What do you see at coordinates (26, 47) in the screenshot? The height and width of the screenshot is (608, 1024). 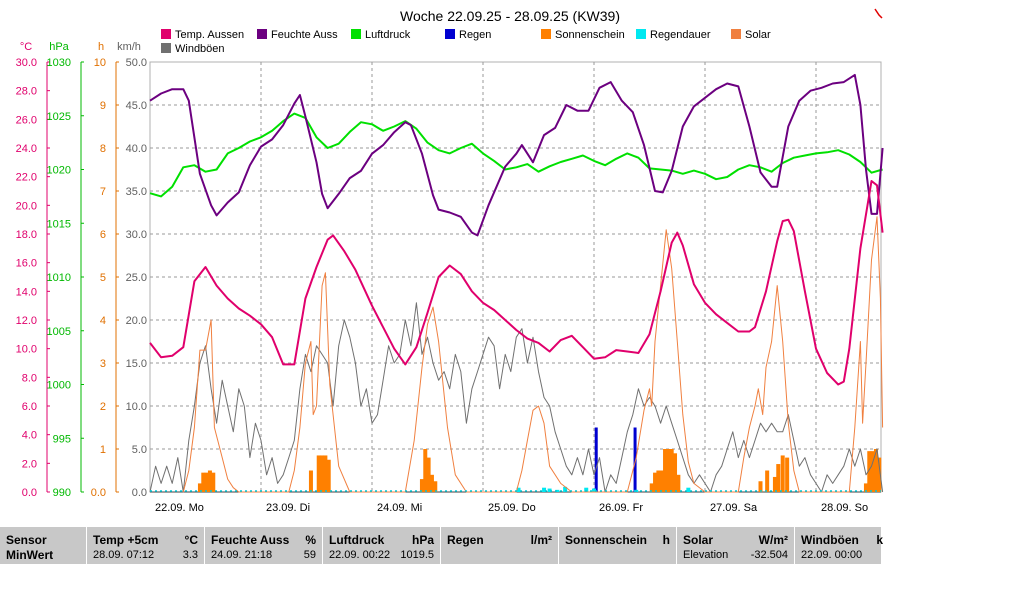 I see `y-axis-unit: °C` at bounding box center [26, 47].